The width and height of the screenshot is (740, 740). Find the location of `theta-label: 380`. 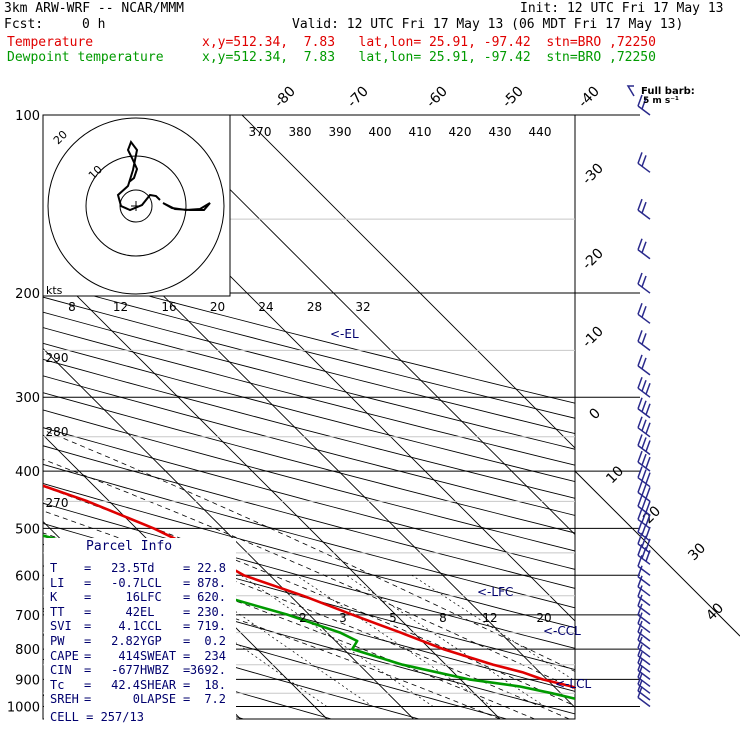

theta-label: 380 is located at coordinates (300, 132).